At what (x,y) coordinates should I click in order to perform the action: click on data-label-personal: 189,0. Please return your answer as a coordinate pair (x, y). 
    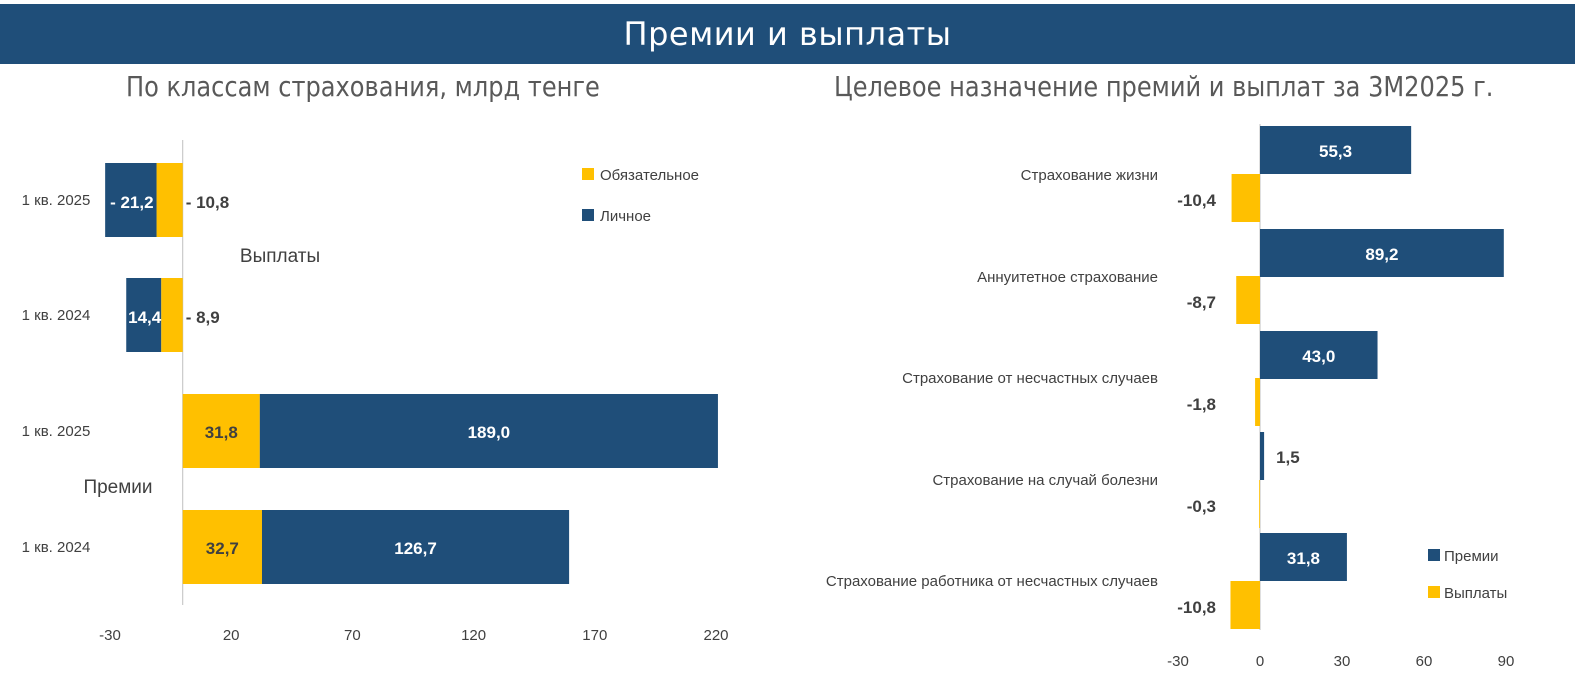
    Looking at the image, I should click on (489, 432).